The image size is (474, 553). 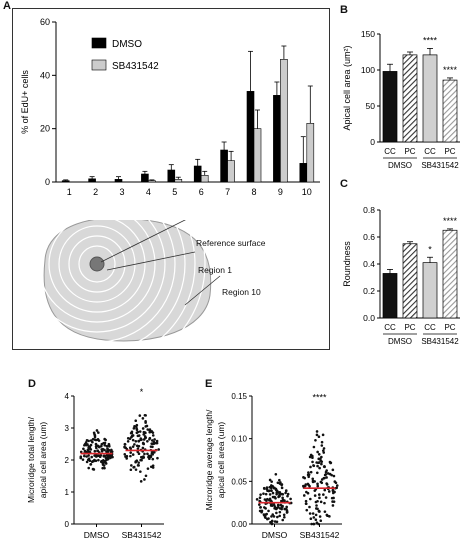 I want to click on c-bar, so click(x=410, y=281).